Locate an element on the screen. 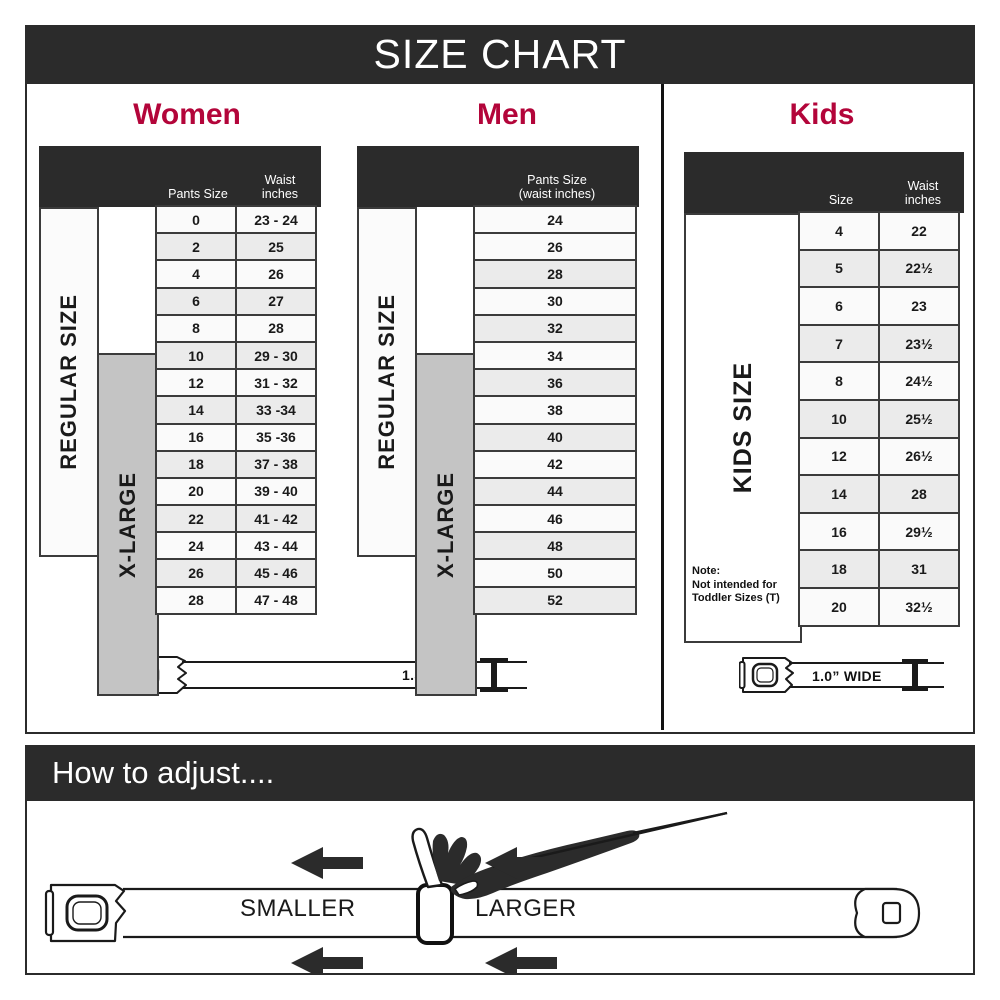  kids-size-cell: 4 is located at coordinates (839, 231).